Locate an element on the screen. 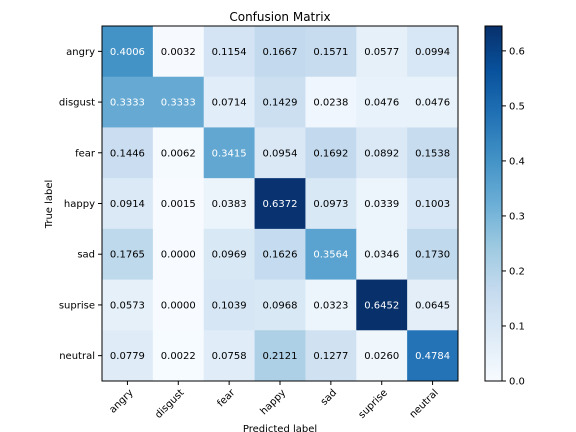 Image resolution: width=576 pixels, height=432 pixels. cell-value-label: 0.0914 is located at coordinates (127, 204).